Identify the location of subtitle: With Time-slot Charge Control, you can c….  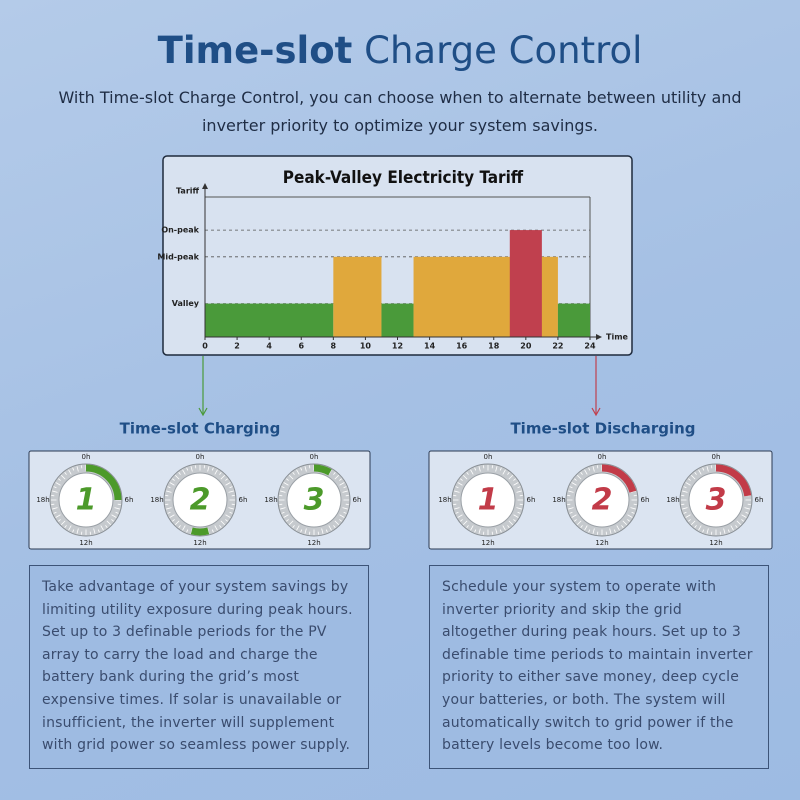
(400, 111).